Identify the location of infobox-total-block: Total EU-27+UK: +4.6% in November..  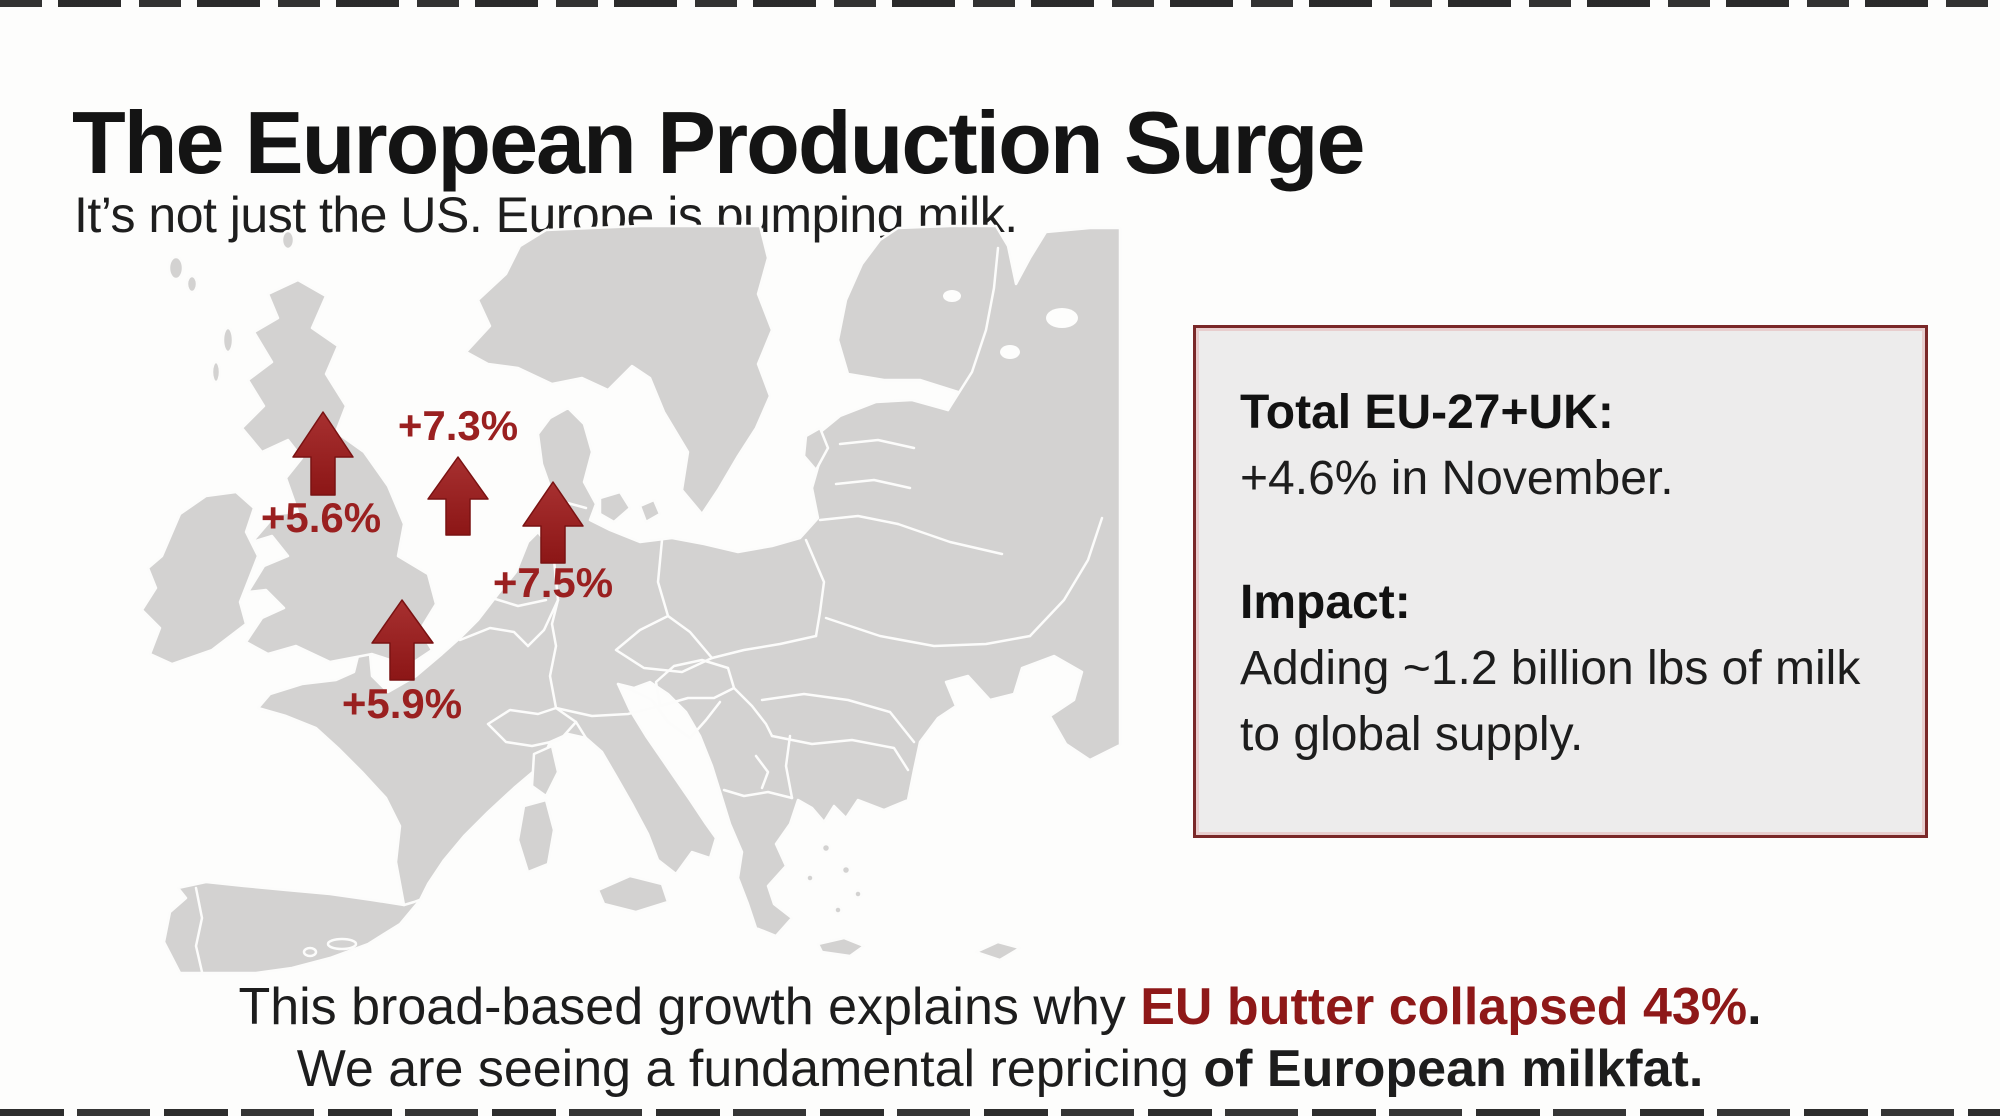
(1563, 446).